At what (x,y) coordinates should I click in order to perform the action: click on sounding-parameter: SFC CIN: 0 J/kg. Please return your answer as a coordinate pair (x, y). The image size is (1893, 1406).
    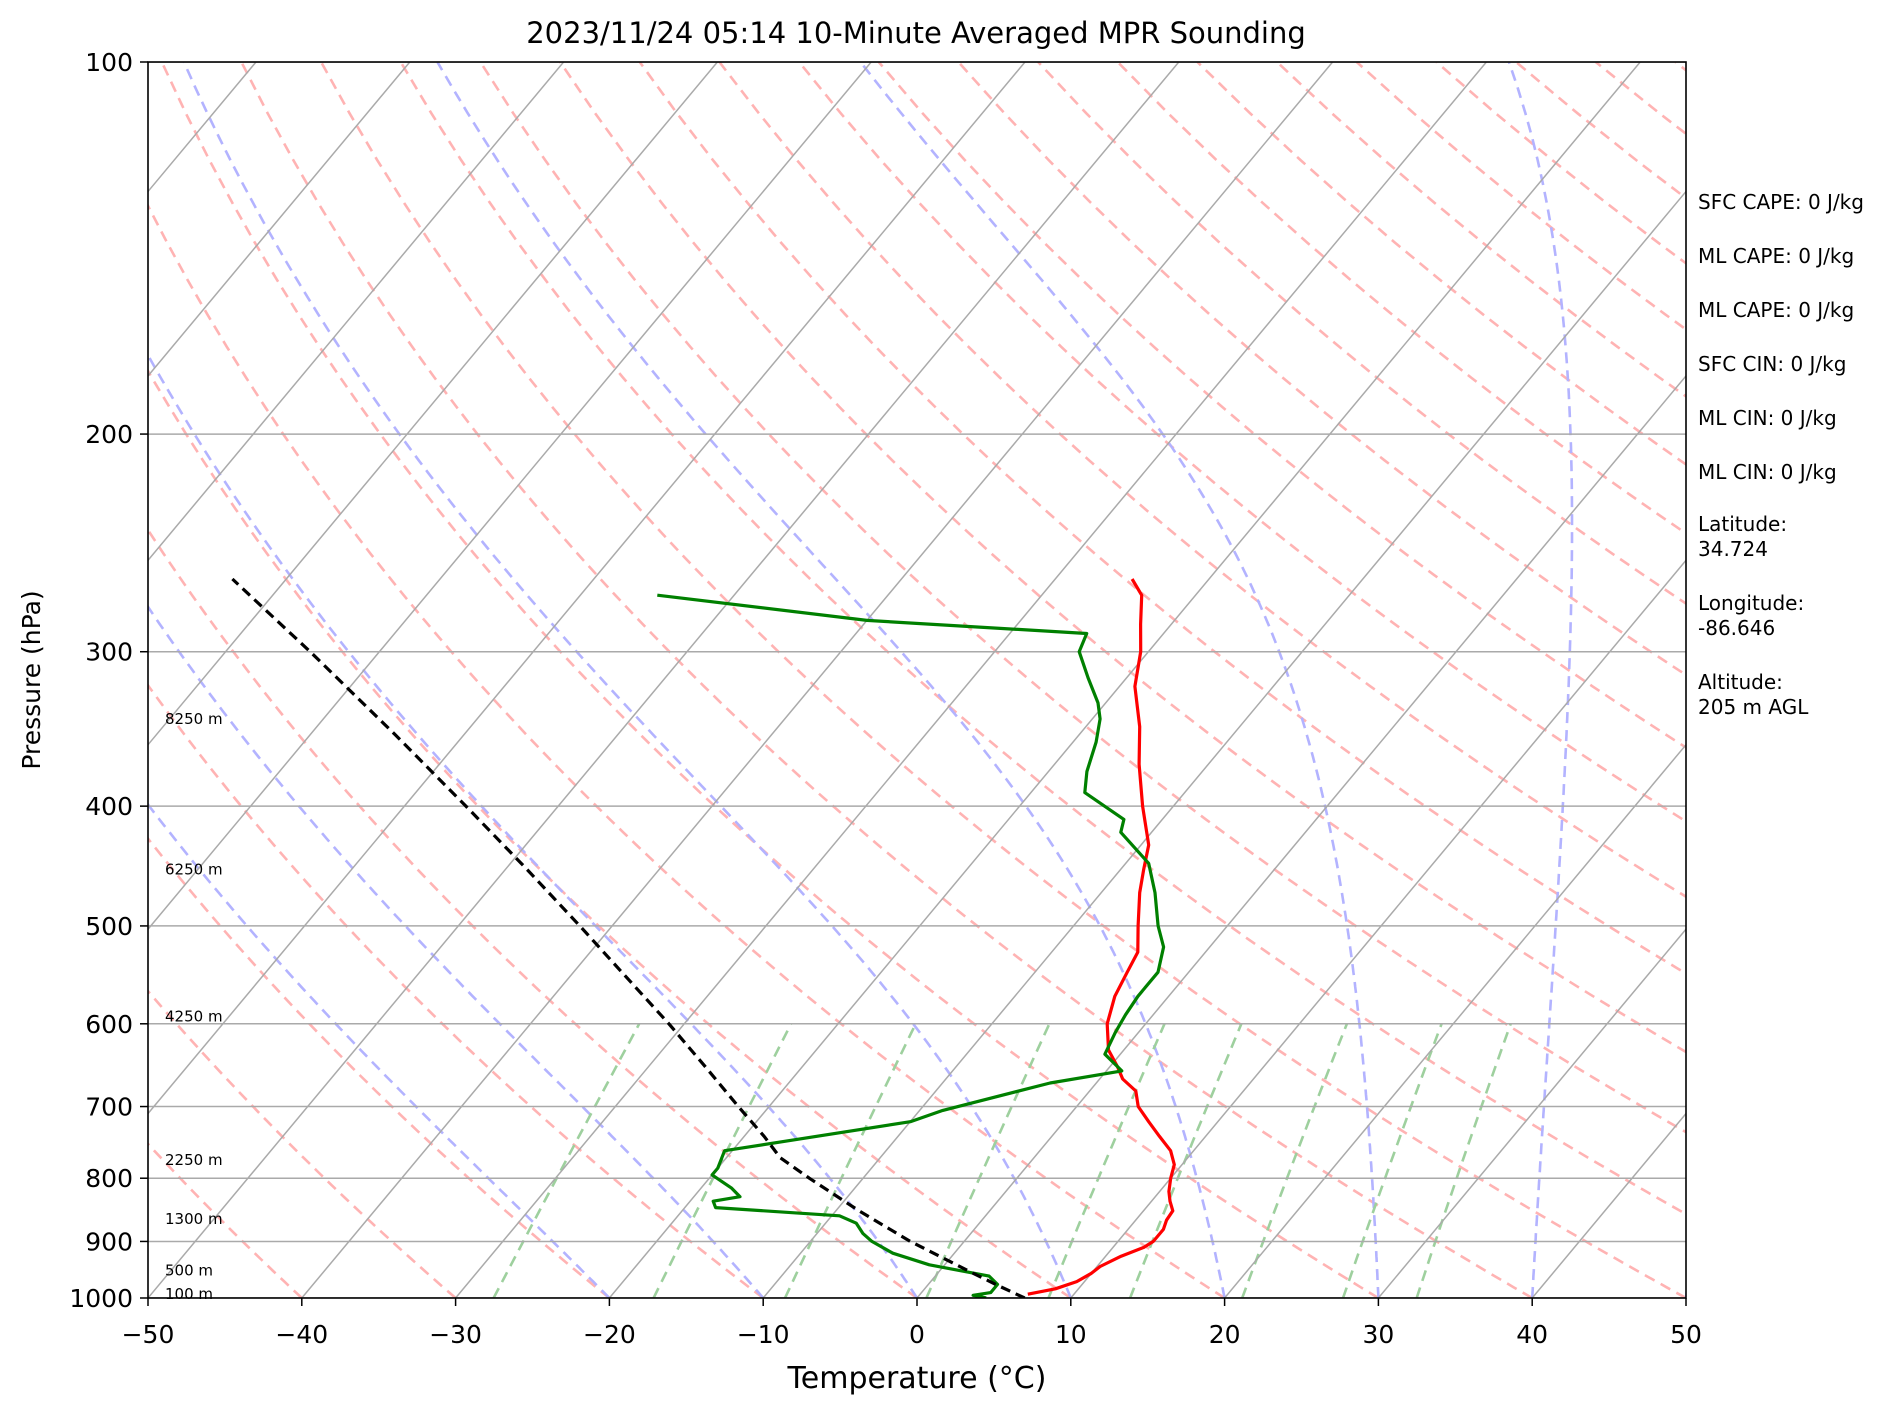
    Looking at the image, I should click on (1772, 364).